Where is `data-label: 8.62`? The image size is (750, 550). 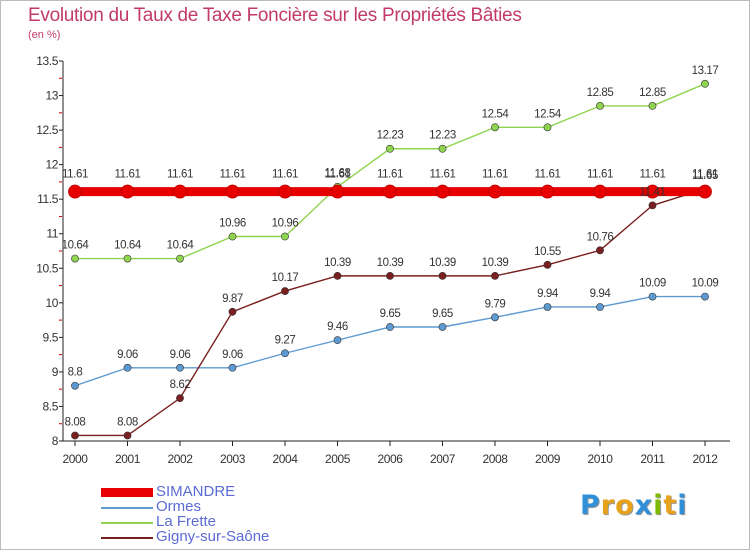 data-label: 8.62 is located at coordinates (180, 385).